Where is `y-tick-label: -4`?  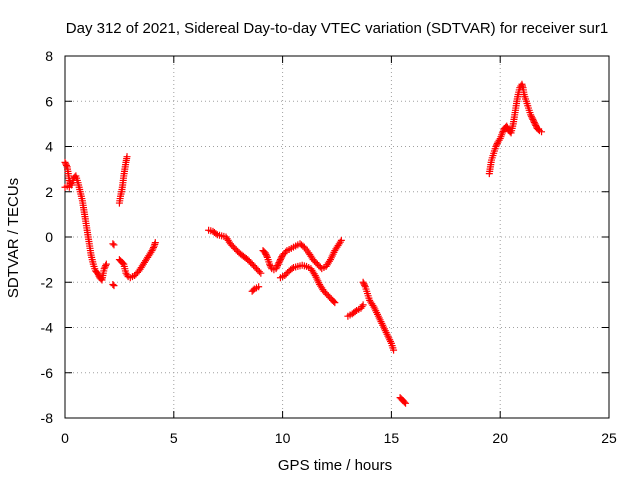 y-tick-label: -4 is located at coordinates (47, 328).